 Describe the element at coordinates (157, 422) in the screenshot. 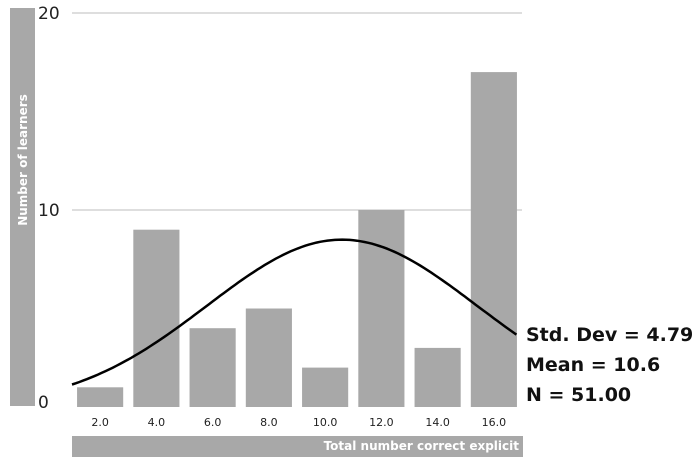

I see `x-tick-label: 4.0` at that location.